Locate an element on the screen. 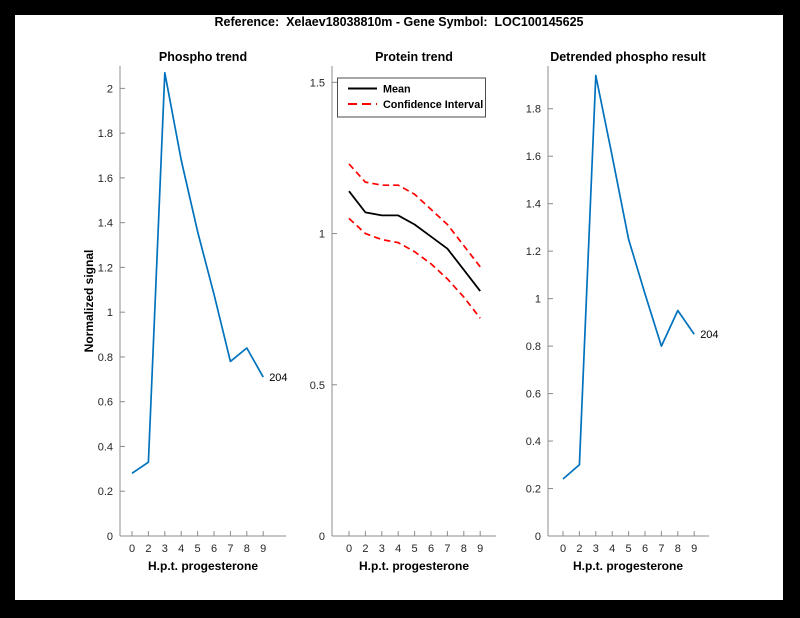 The height and width of the screenshot is (618, 800). subplot1-ylabel: Normalized signal is located at coordinates (89, 301).